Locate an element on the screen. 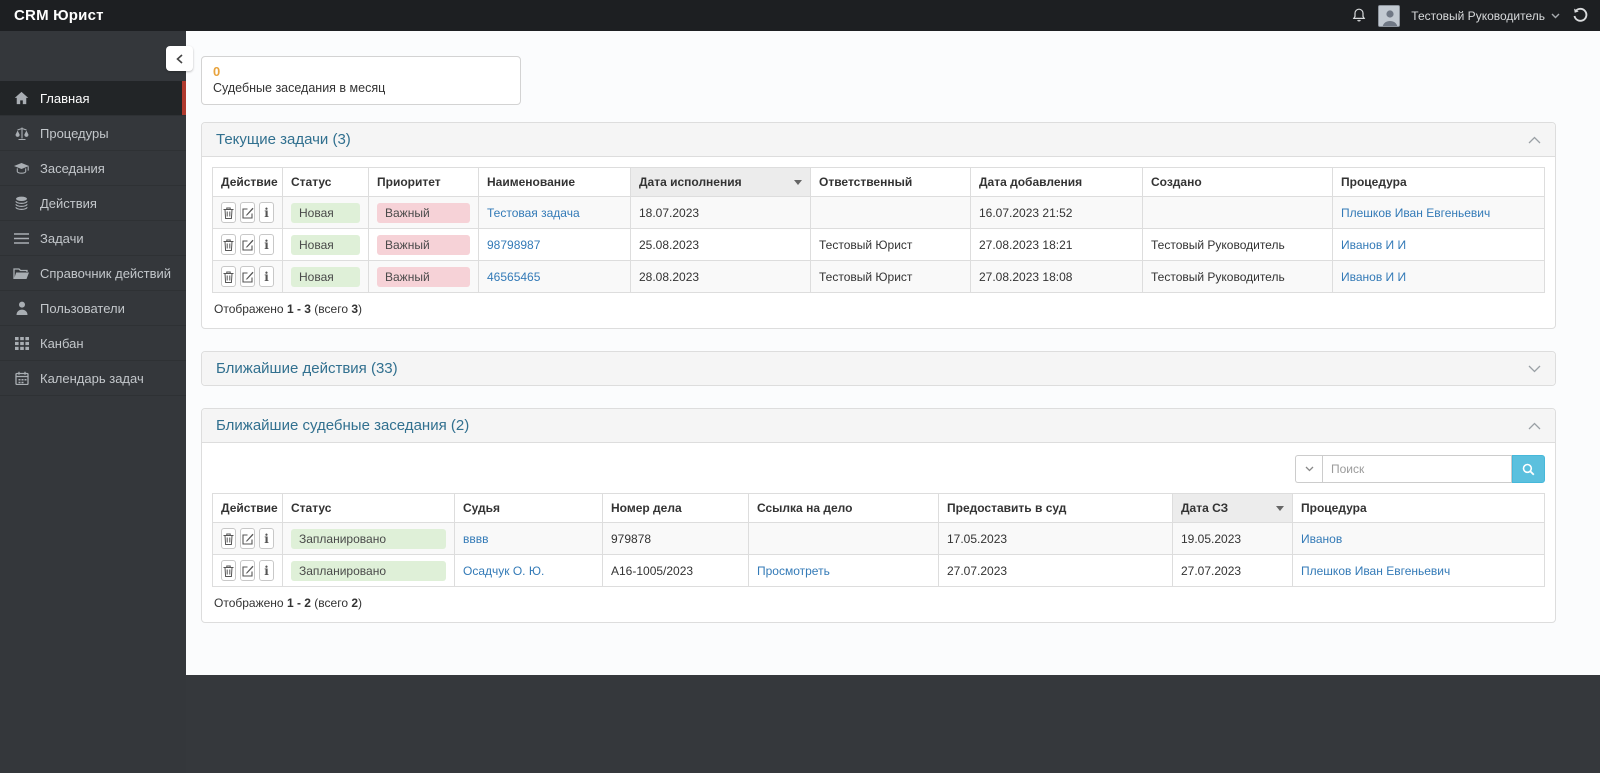  chevron-down-icon is located at coordinates (1534, 369).